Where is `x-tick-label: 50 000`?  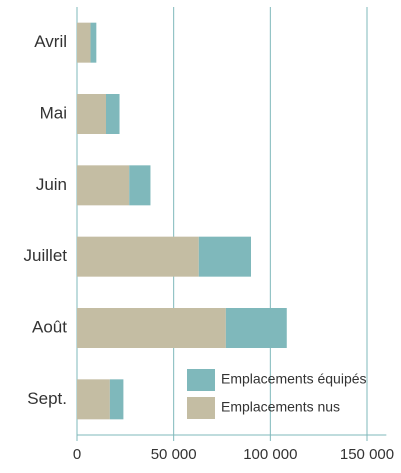 x-tick-label: 50 000 is located at coordinates (174, 454).